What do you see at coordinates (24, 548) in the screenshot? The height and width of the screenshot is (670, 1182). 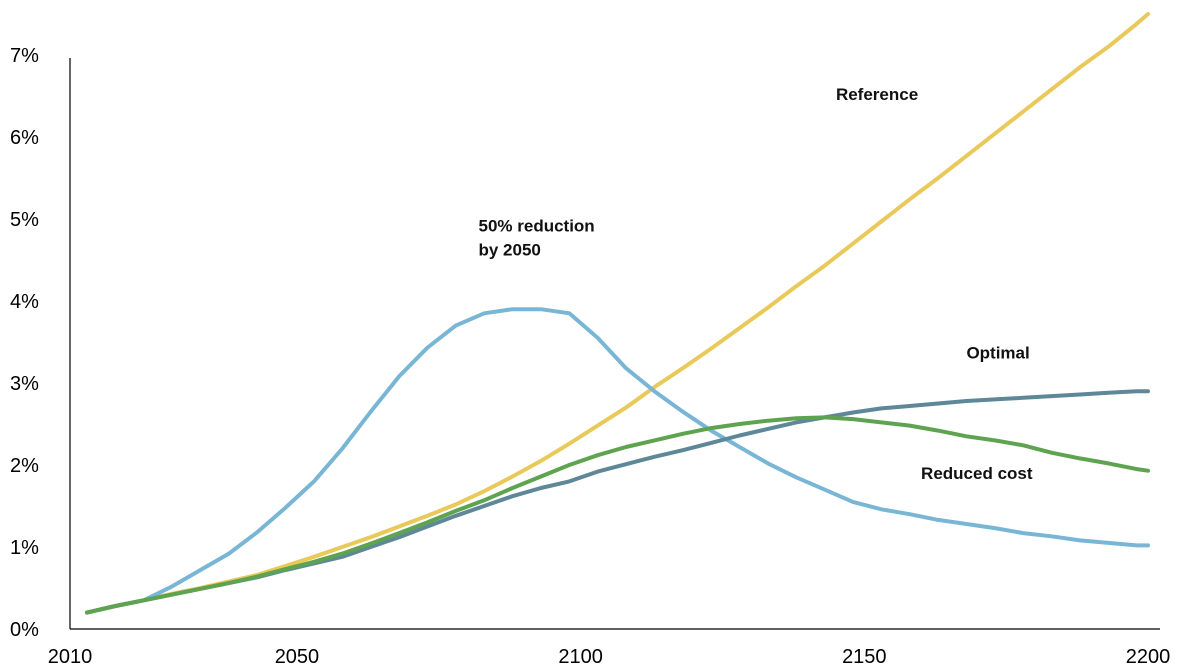 I see `y-tick-label: 1%` at bounding box center [24, 548].